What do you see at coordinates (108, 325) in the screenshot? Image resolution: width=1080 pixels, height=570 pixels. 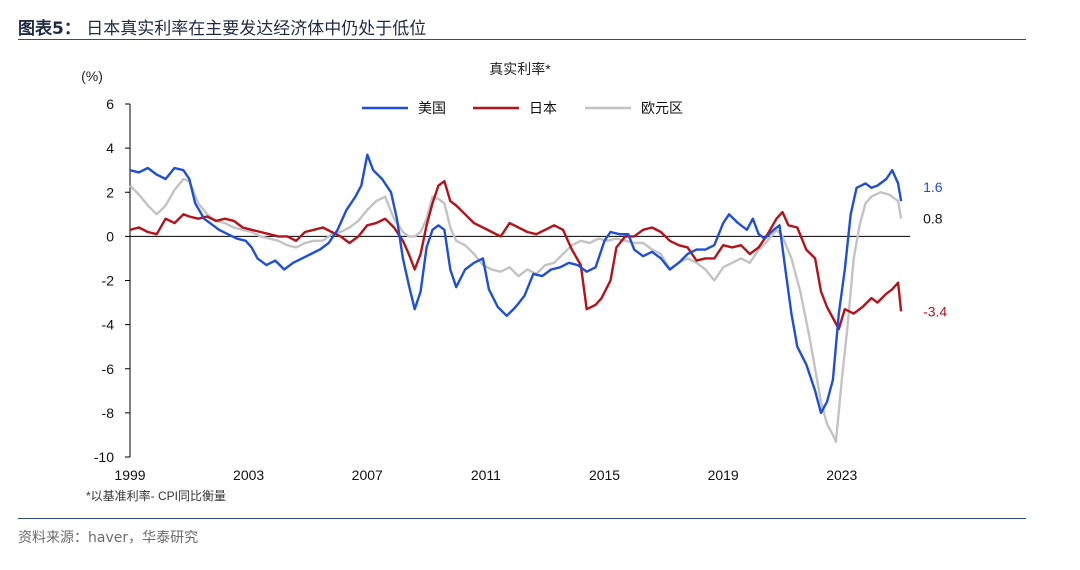 I see `y-tick-label: -4` at bounding box center [108, 325].